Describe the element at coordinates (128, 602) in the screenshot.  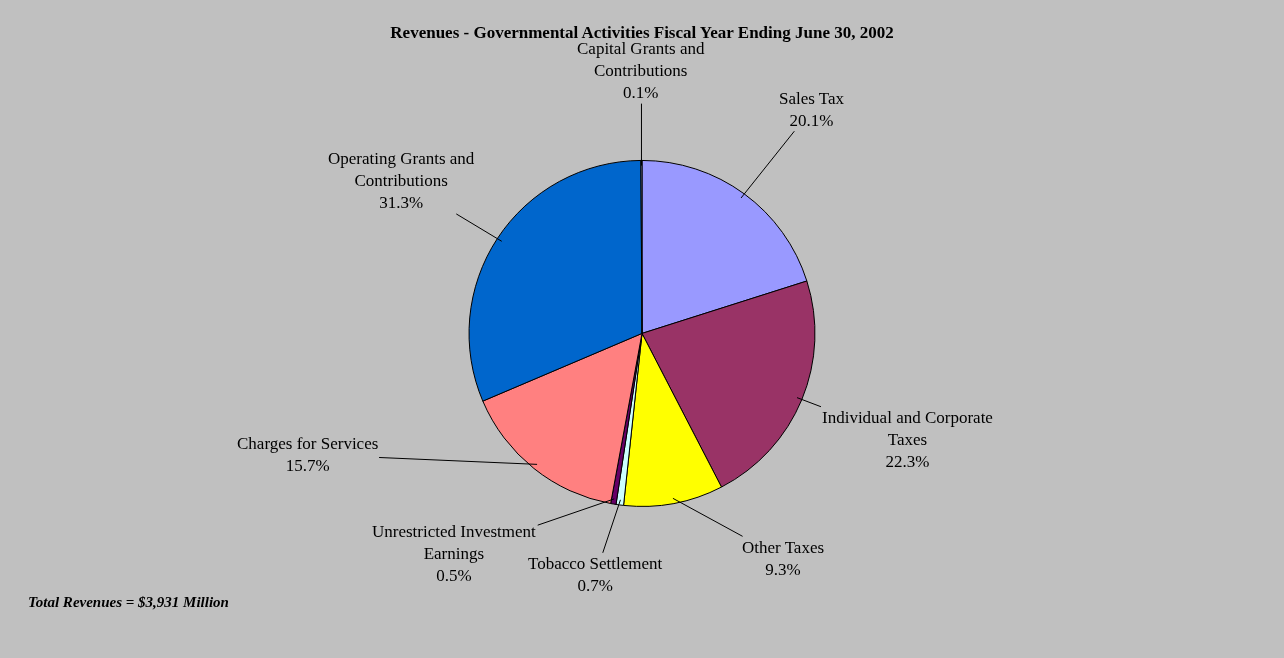
I see `text: Total Revenues = $3,931 Million` at that location.